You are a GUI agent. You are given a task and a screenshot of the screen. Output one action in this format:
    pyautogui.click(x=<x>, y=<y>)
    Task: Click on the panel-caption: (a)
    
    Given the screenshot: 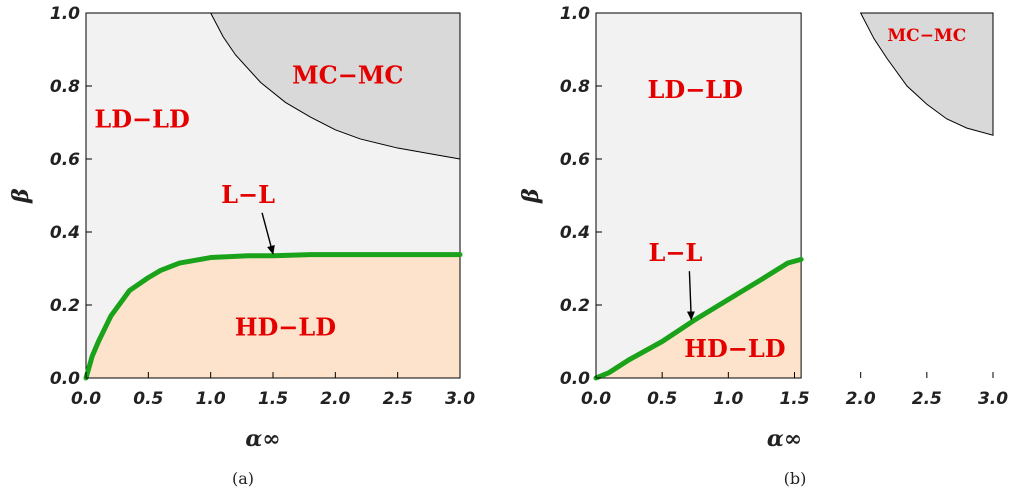 What is the action you would take?
    pyautogui.click(x=243, y=478)
    